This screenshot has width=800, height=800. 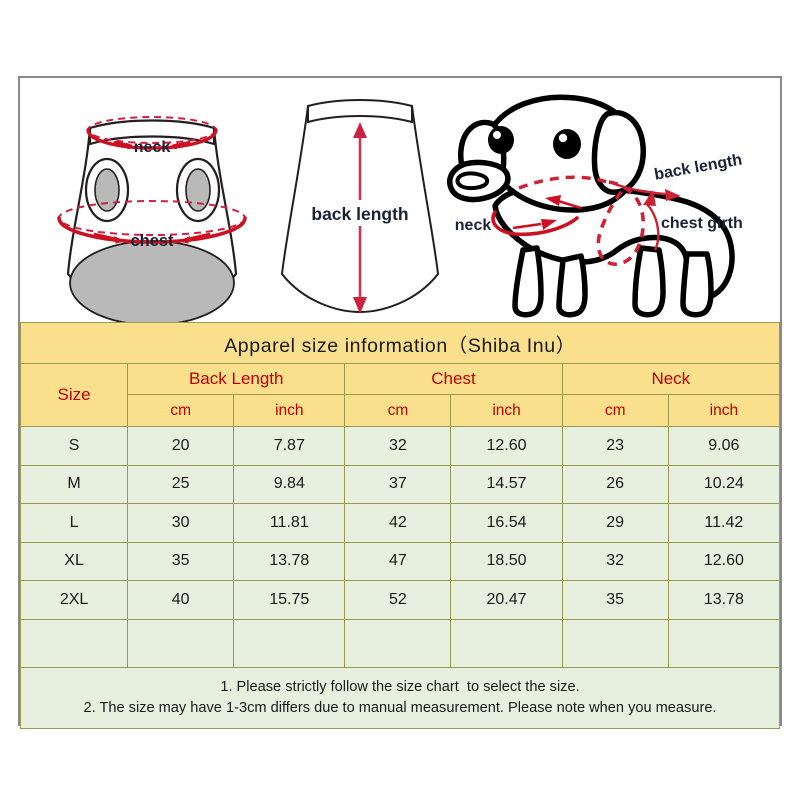 I want to click on cell-size: M, so click(x=74, y=484).